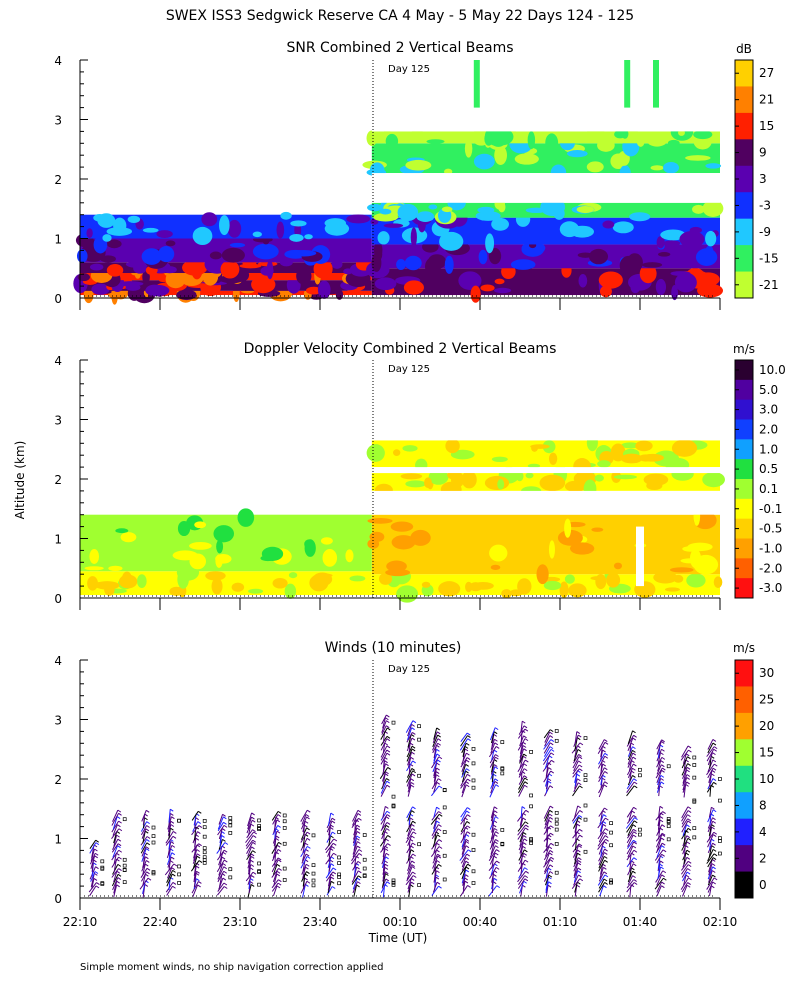 This screenshot has height=1000, width=800. Describe the element at coordinates (58, 599) in the screenshot. I see `y-tick-label: 0` at that location.